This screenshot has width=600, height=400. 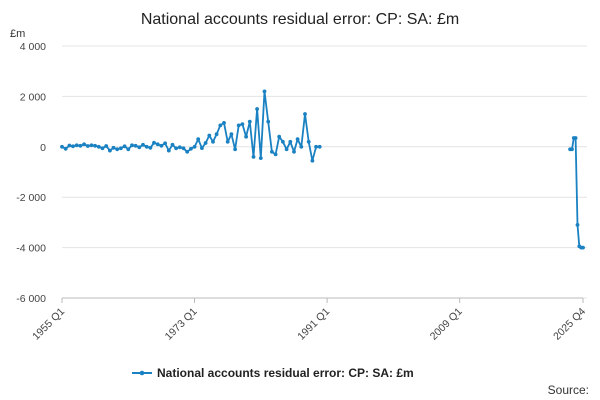 What do you see at coordinates (31, 299) in the screenshot?
I see `y-tick-label: -6 000` at bounding box center [31, 299].